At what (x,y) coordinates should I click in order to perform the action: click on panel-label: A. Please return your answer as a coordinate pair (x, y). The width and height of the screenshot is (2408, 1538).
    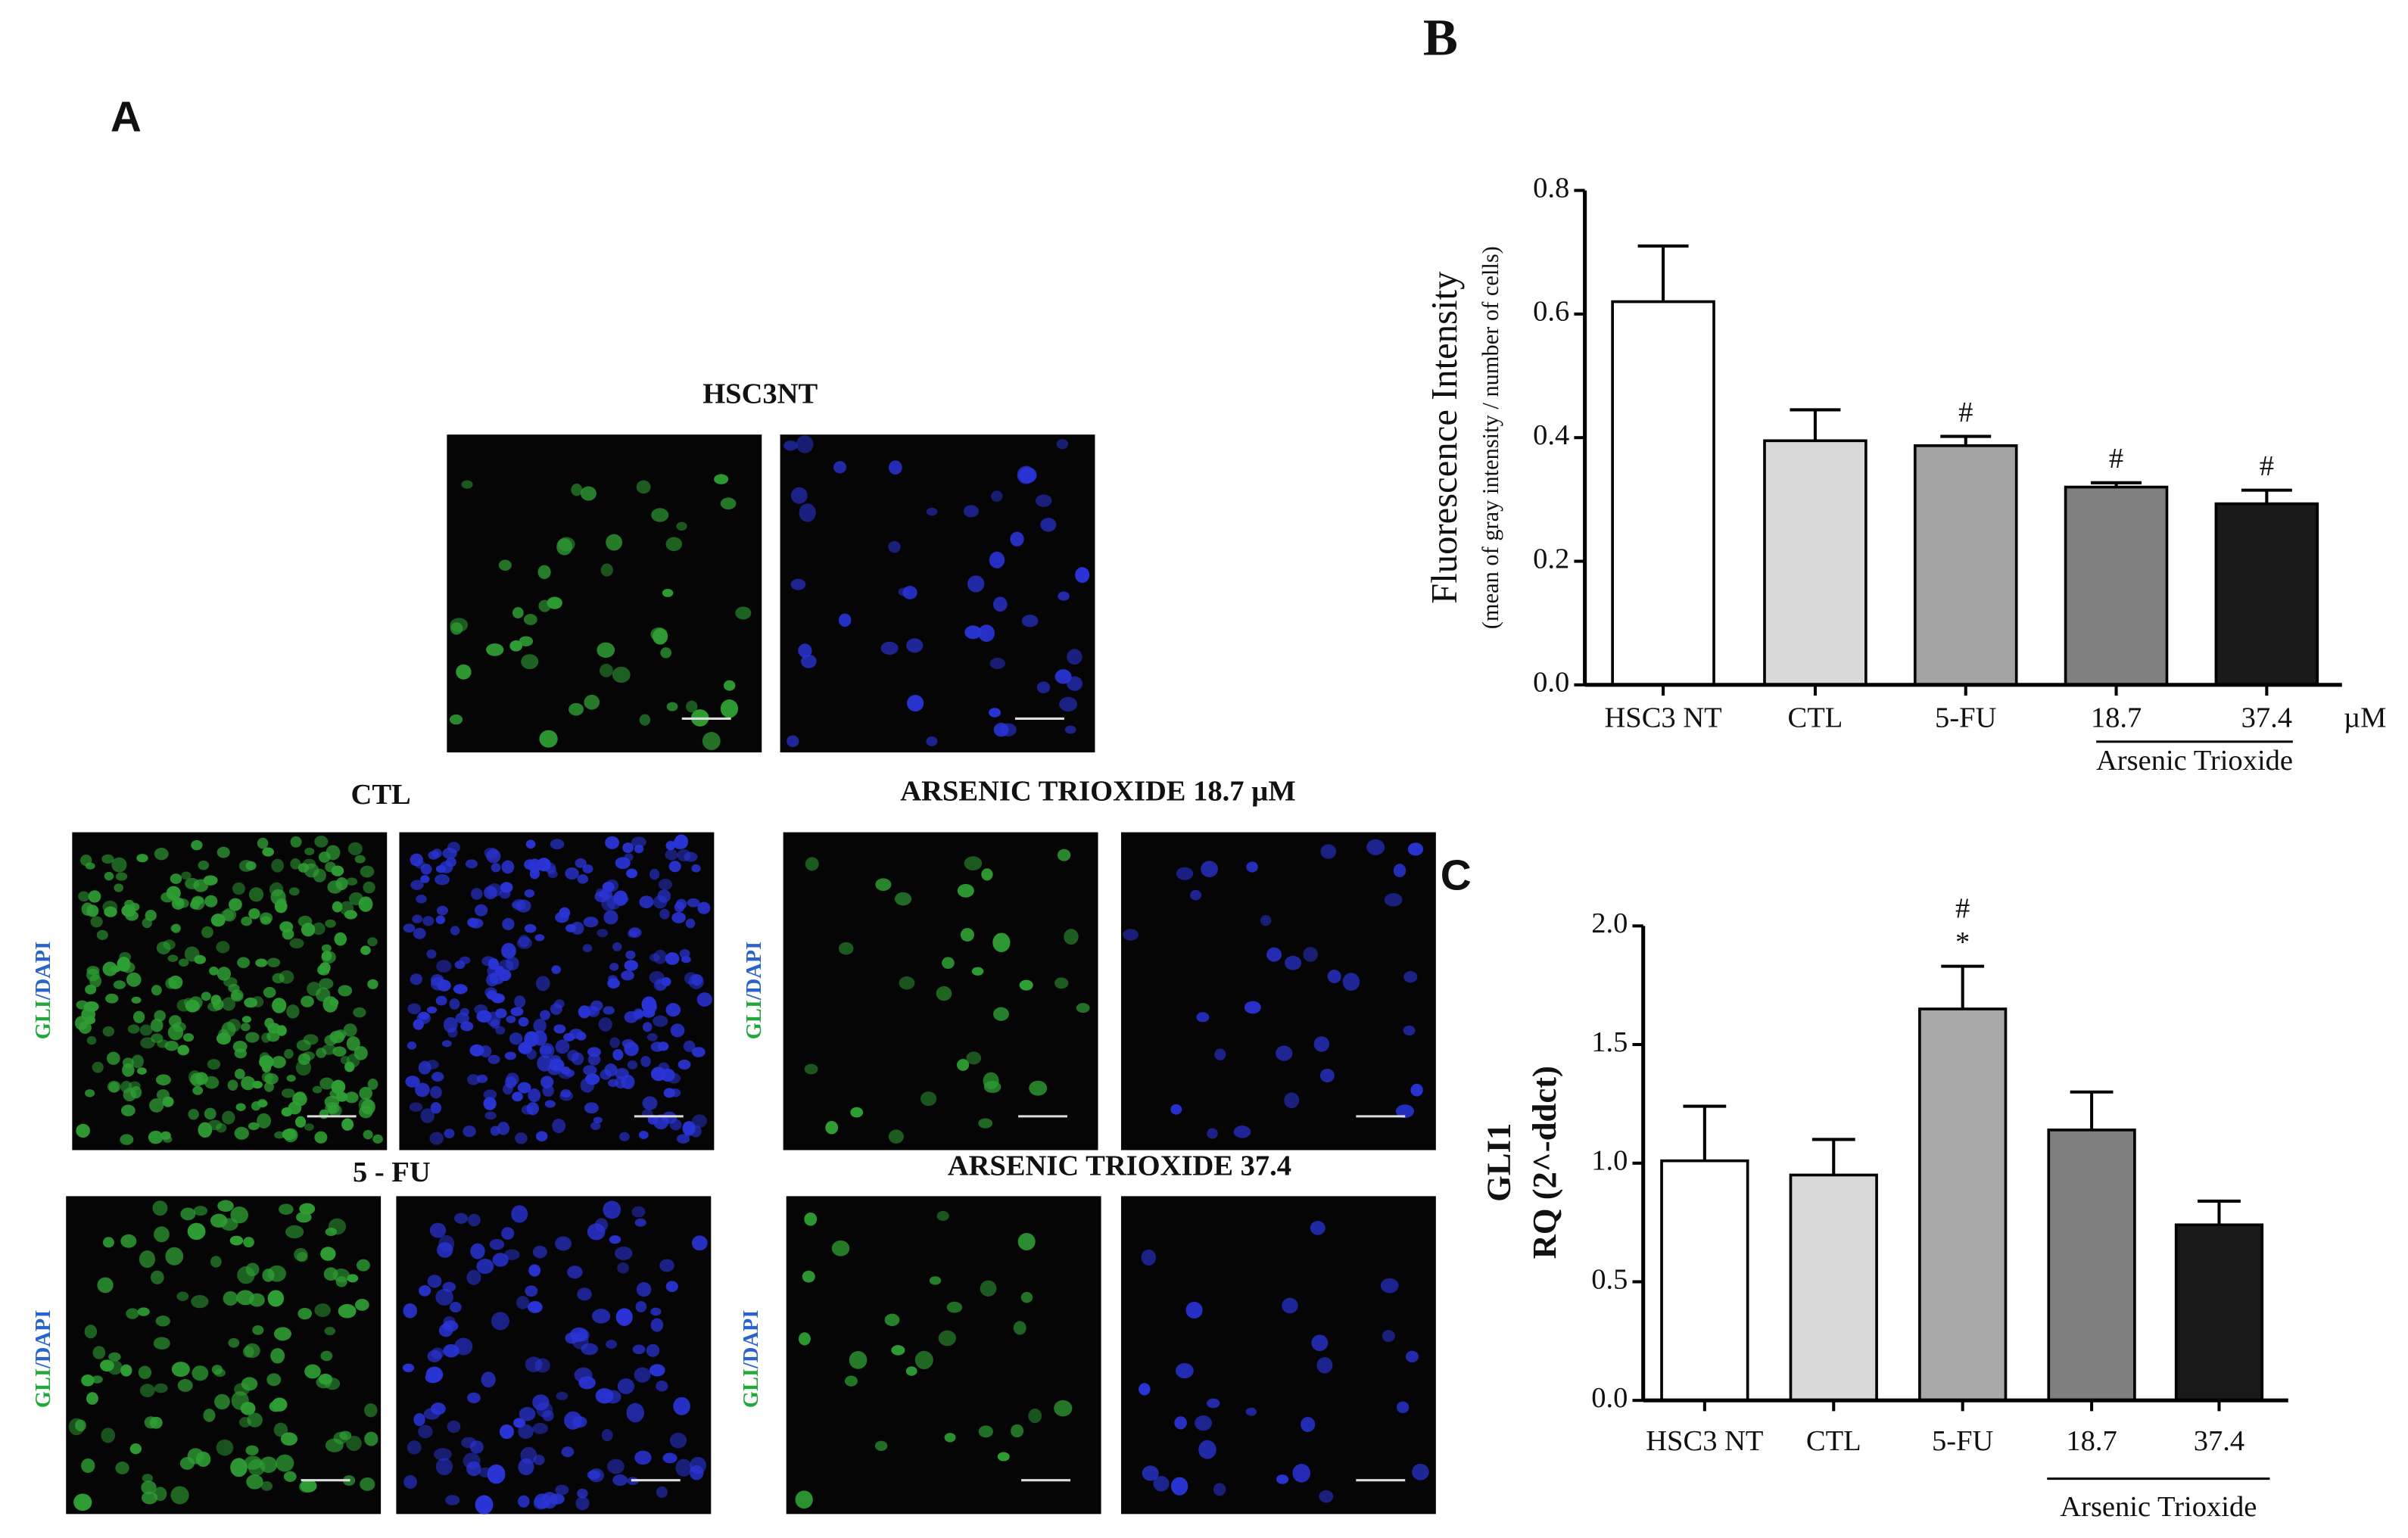
    Looking at the image, I should click on (127, 117).